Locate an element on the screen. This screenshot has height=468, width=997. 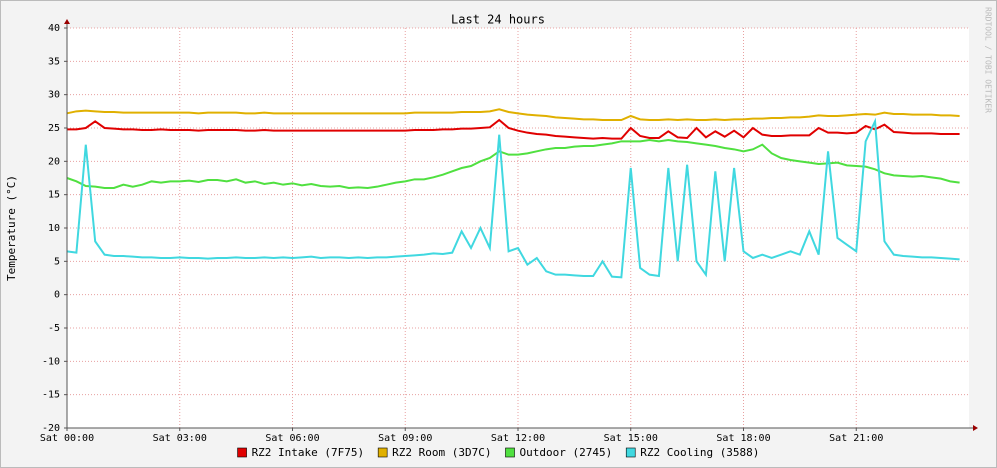
legend-label: RZ2 Cooling (3588) is located at coordinates (699, 452).